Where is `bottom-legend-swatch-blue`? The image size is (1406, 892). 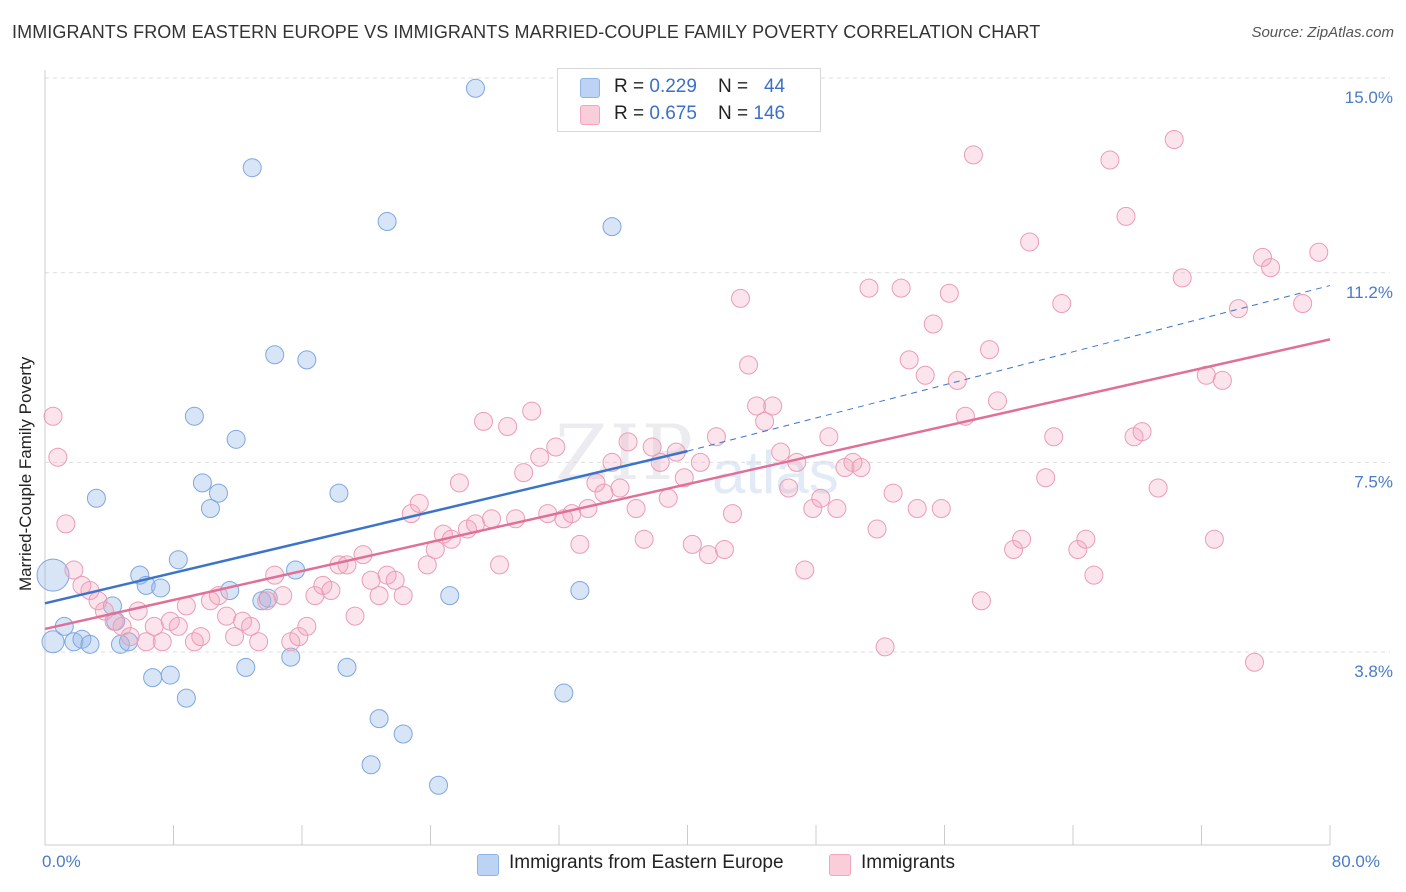 bottom-legend-swatch-blue is located at coordinates (488, 865).